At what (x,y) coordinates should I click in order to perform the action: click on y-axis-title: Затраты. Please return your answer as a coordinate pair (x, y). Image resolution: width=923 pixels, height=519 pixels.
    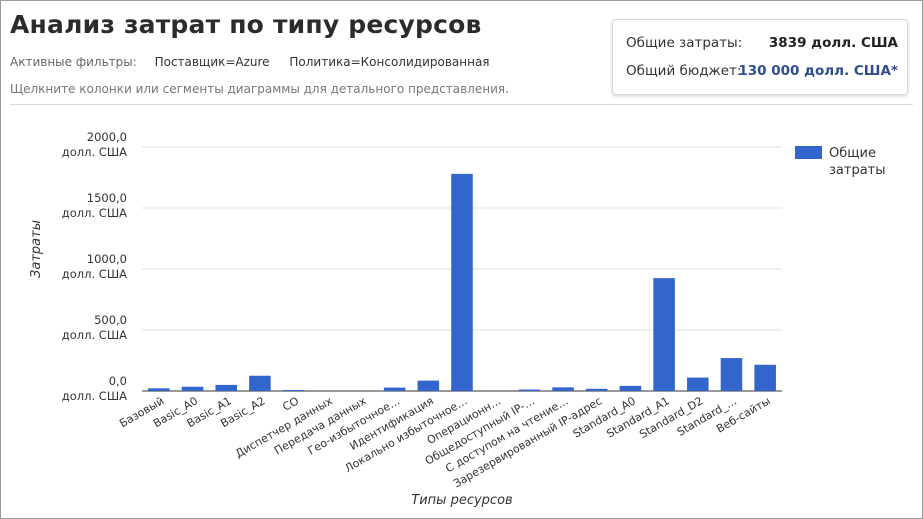
    Looking at the image, I should click on (36, 249).